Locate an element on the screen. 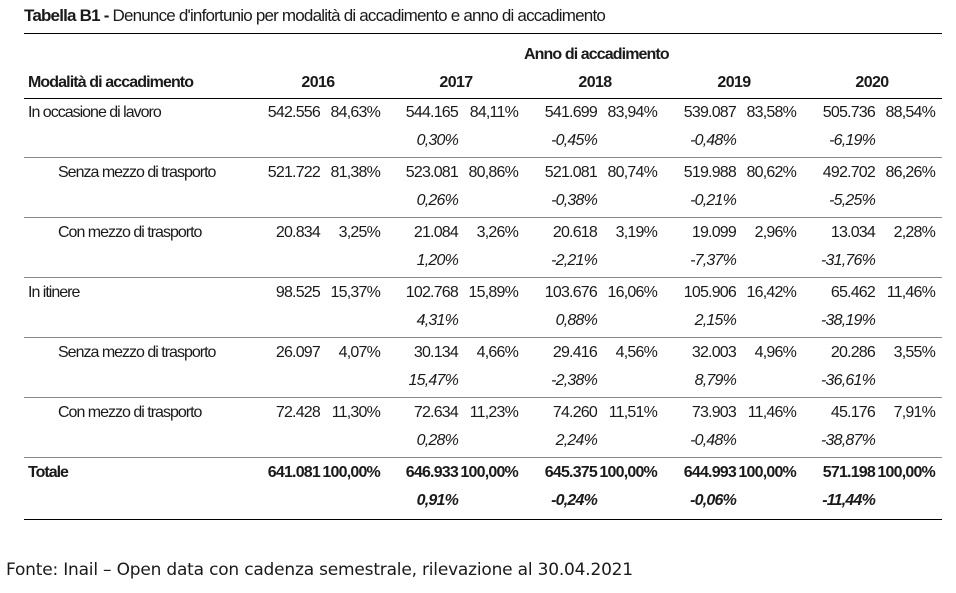  variation-cell: 0,26% is located at coordinates (437, 200).